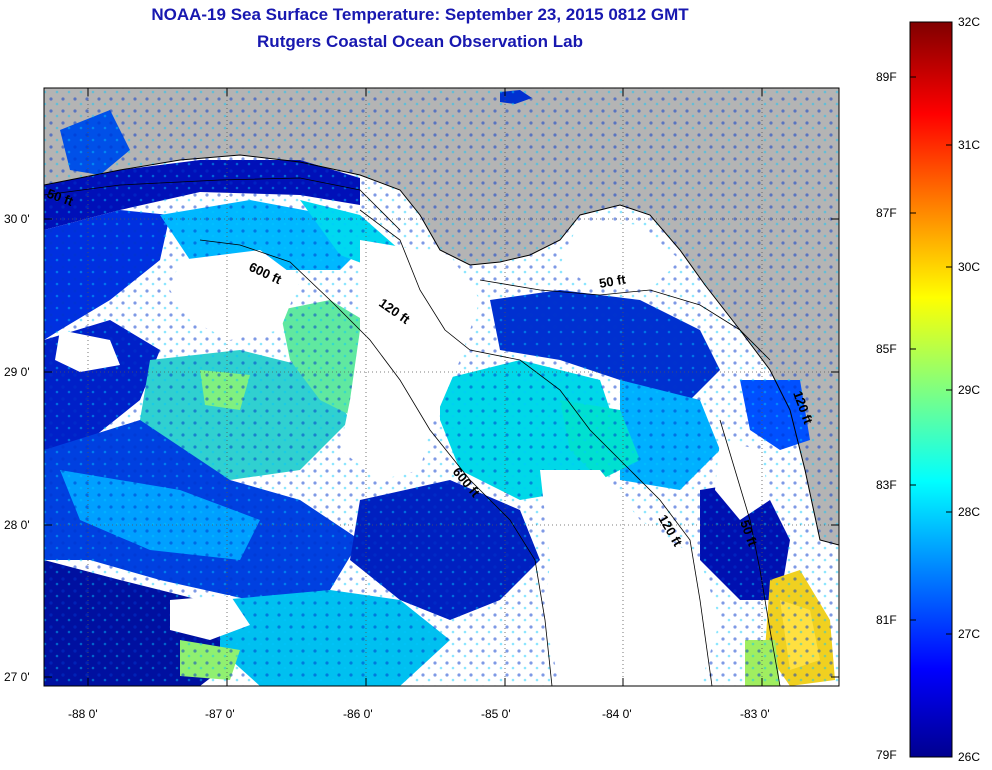 The image size is (992, 770). What do you see at coordinates (969, 757) in the screenshot?
I see `colorbar-c-label: 26C` at bounding box center [969, 757].